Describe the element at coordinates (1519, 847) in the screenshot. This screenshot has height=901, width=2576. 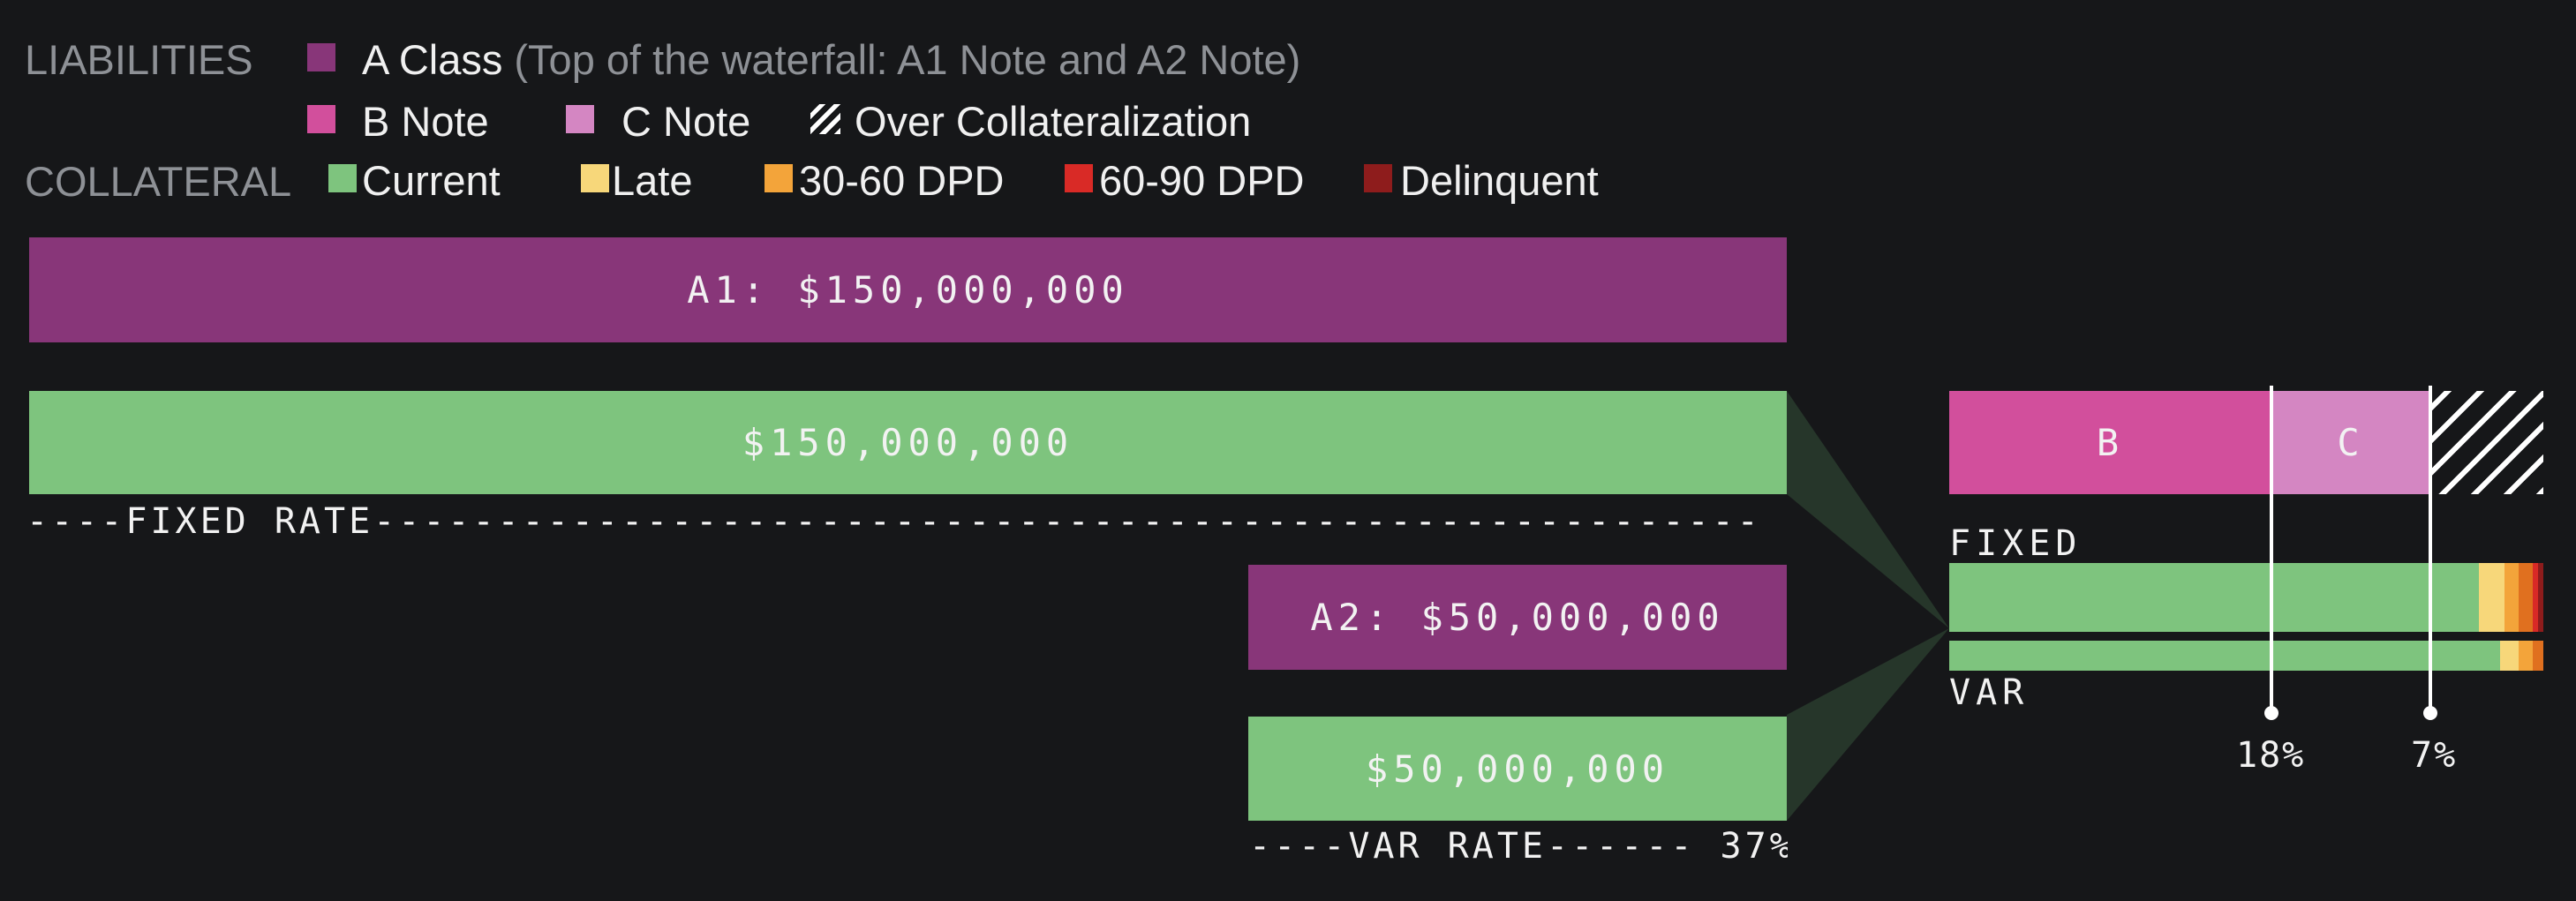
I see `var-rate-line: ----VAR RATE------ 37%` at that location.